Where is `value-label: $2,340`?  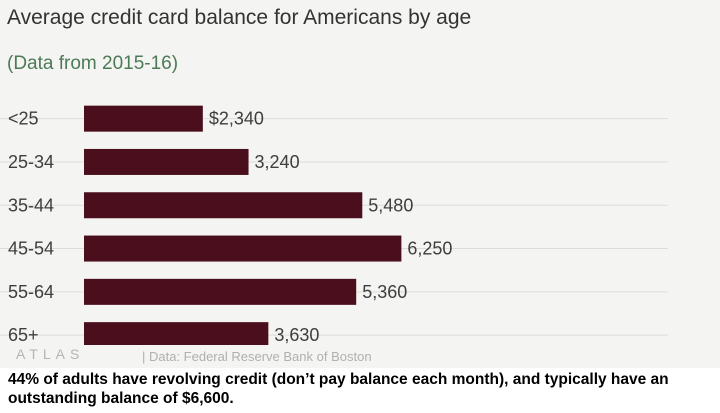 value-label: $2,340 is located at coordinates (236, 119).